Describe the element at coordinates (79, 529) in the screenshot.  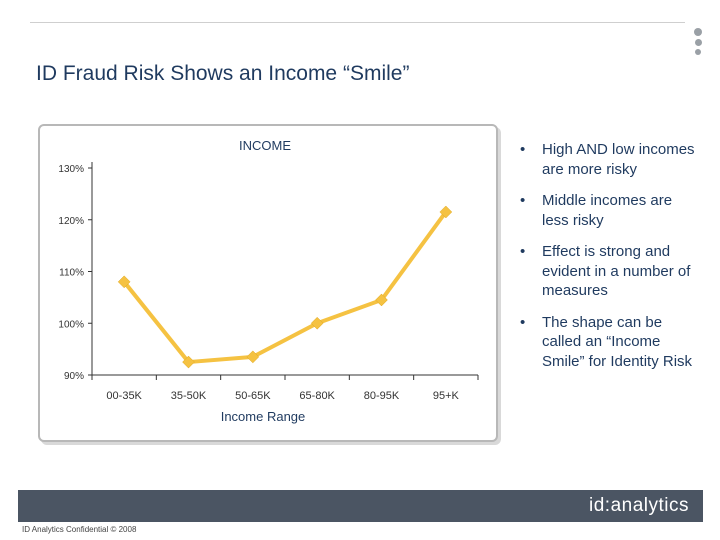
I see `footer-confidential-text: ID Analytics Confidential © 2008` at that location.